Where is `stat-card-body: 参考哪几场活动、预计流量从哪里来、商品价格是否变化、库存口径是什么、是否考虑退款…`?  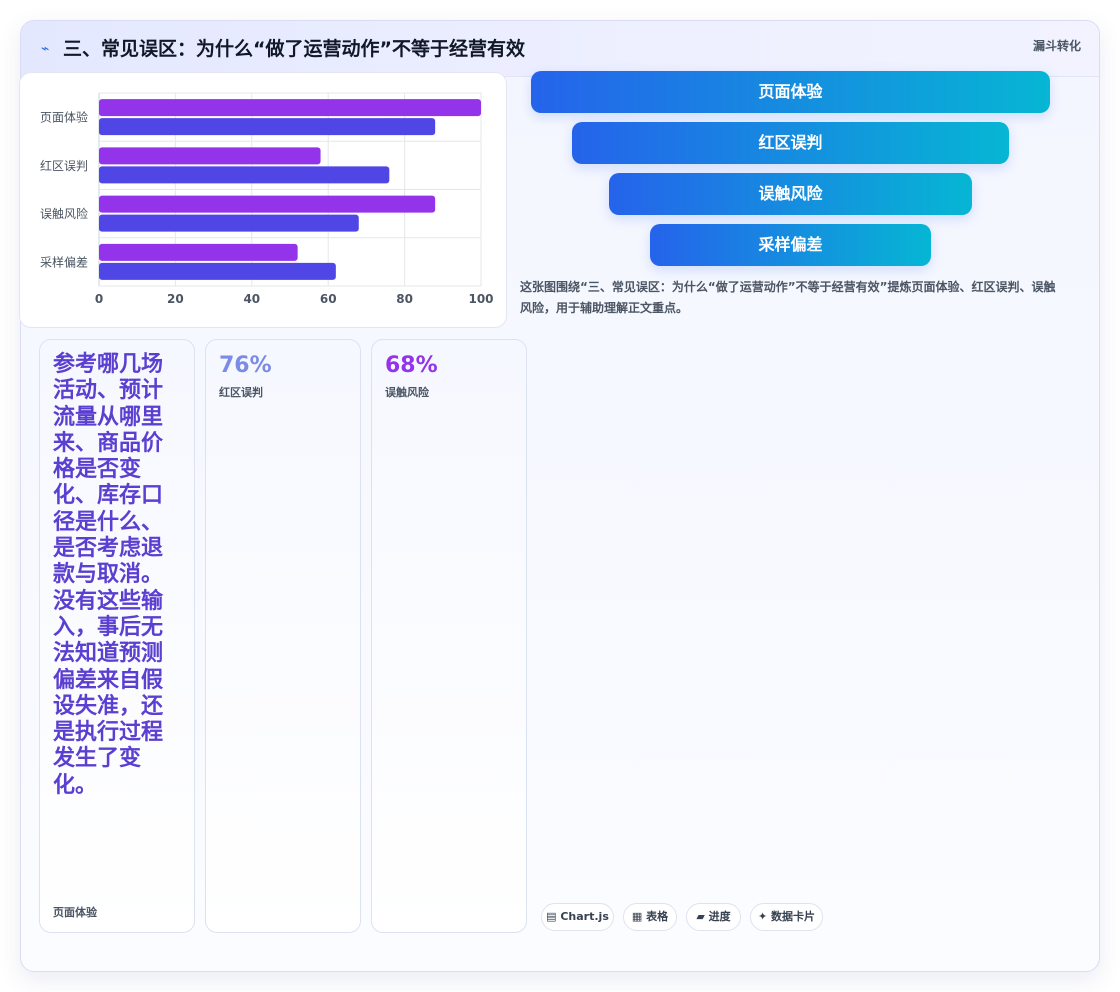
stat-card-body: 参考哪几场活动、预计流量从哪里来、商品价格是否变化、库存口径是什么、是否考虑退款… is located at coordinates (108, 575).